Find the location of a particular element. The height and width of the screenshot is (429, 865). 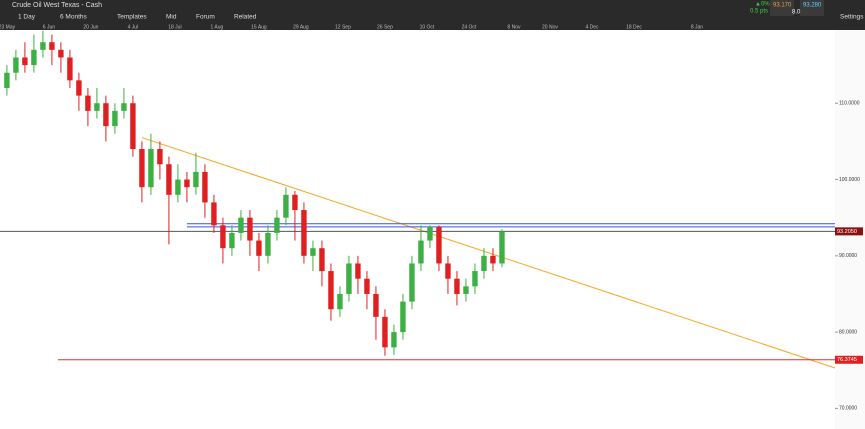

button: Forum is located at coordinates (205, 17).